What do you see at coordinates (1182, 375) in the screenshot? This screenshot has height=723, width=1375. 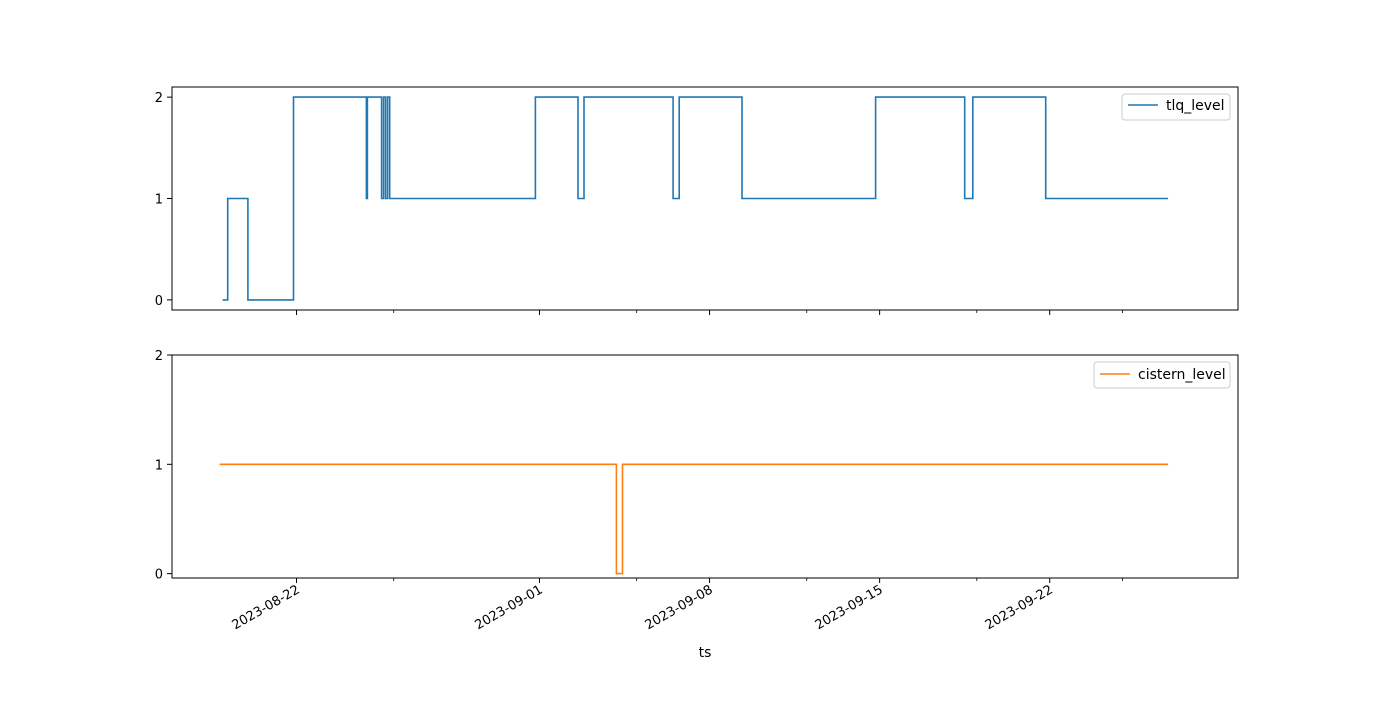 I see `legend-label: cistern_level` at bounding box center [1182, 375].